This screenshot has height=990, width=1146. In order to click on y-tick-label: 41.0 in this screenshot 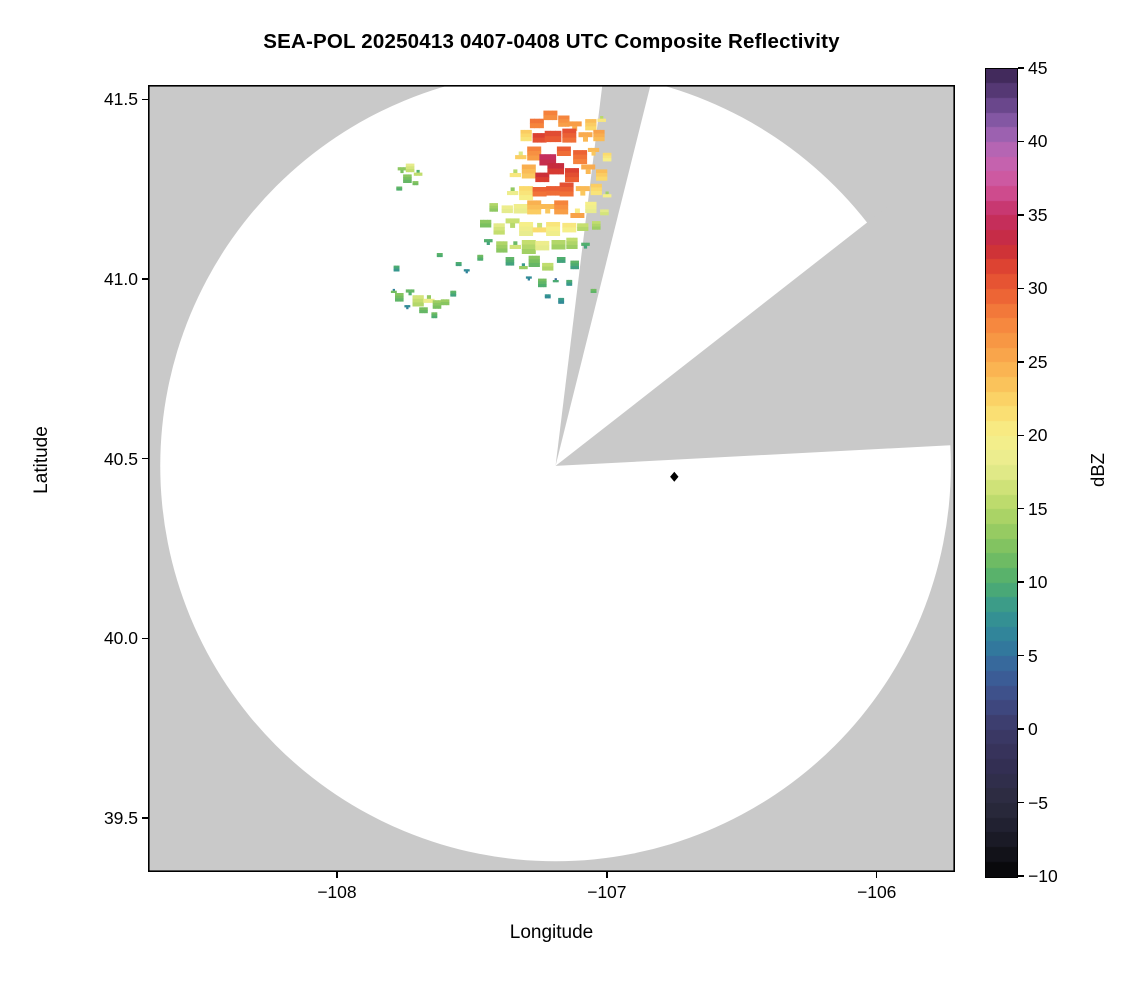, I will do `click(120, 279)`.